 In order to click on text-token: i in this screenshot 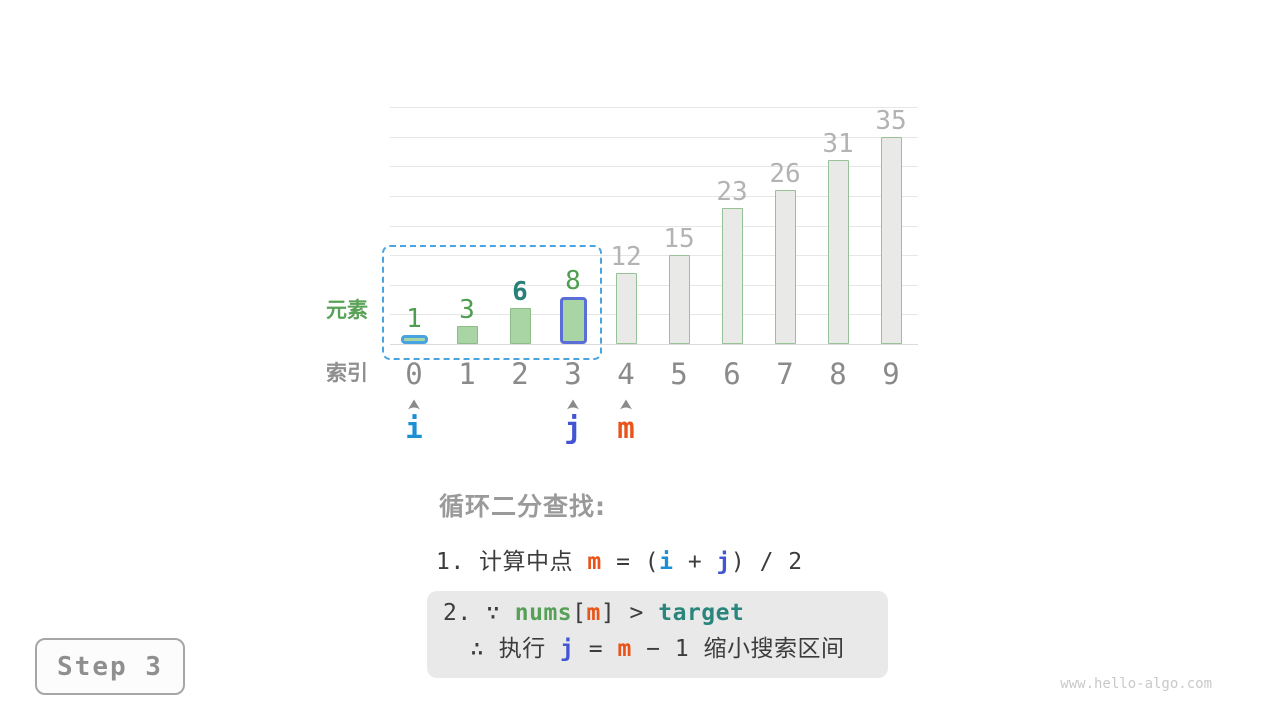, I will do `click(666, 562)`.